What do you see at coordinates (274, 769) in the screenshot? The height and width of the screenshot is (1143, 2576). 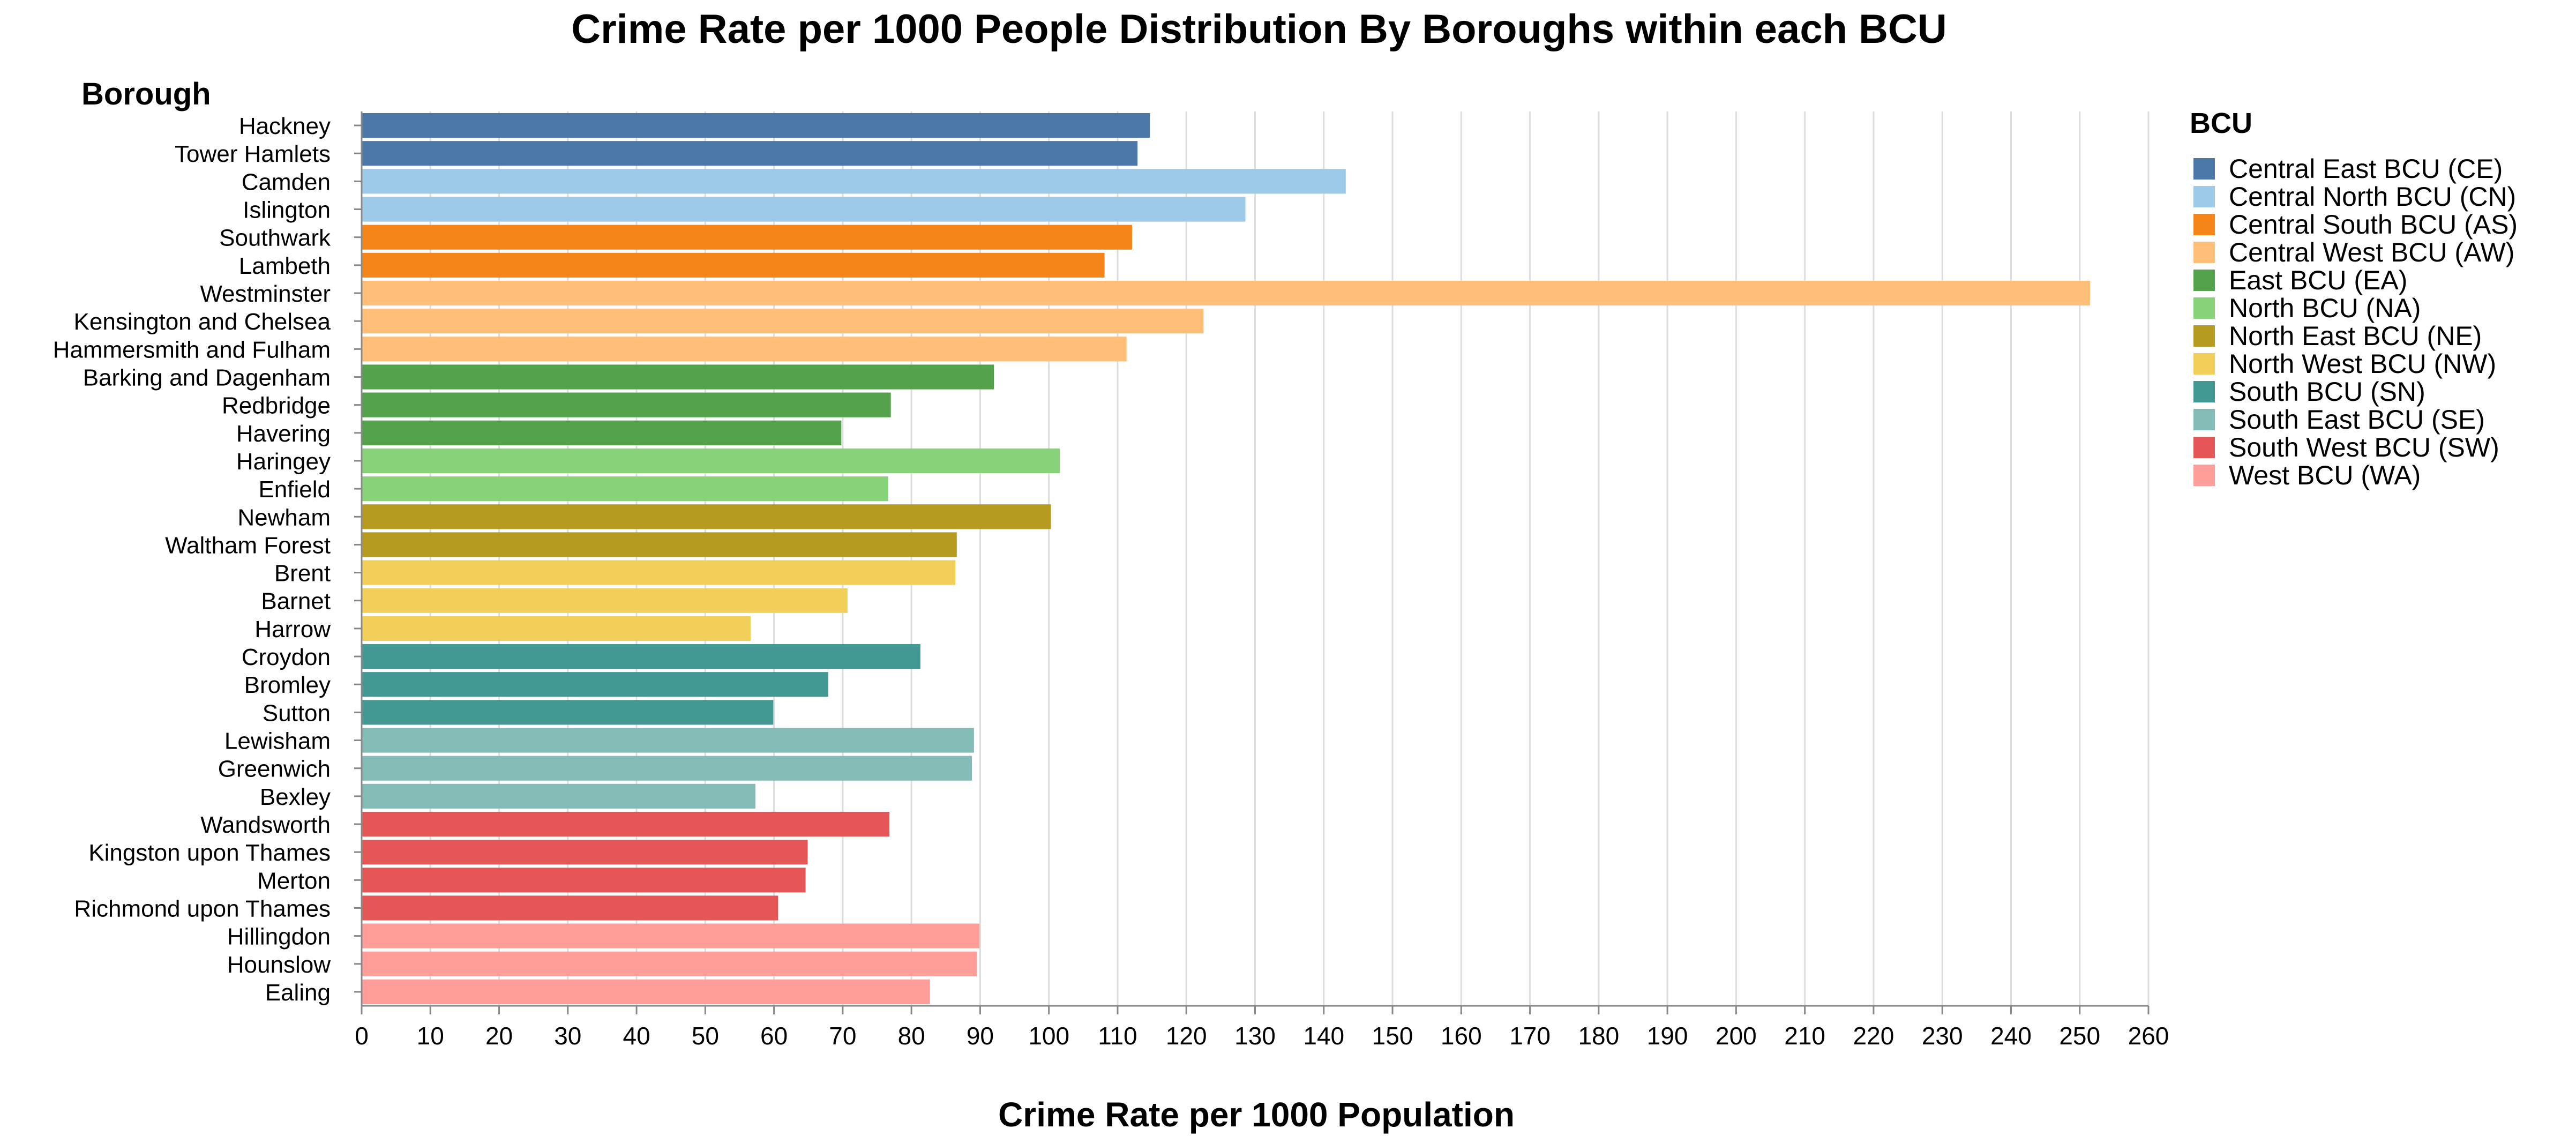 I see `y-tick-label: Greenwich` at bounding box center [274, 769].